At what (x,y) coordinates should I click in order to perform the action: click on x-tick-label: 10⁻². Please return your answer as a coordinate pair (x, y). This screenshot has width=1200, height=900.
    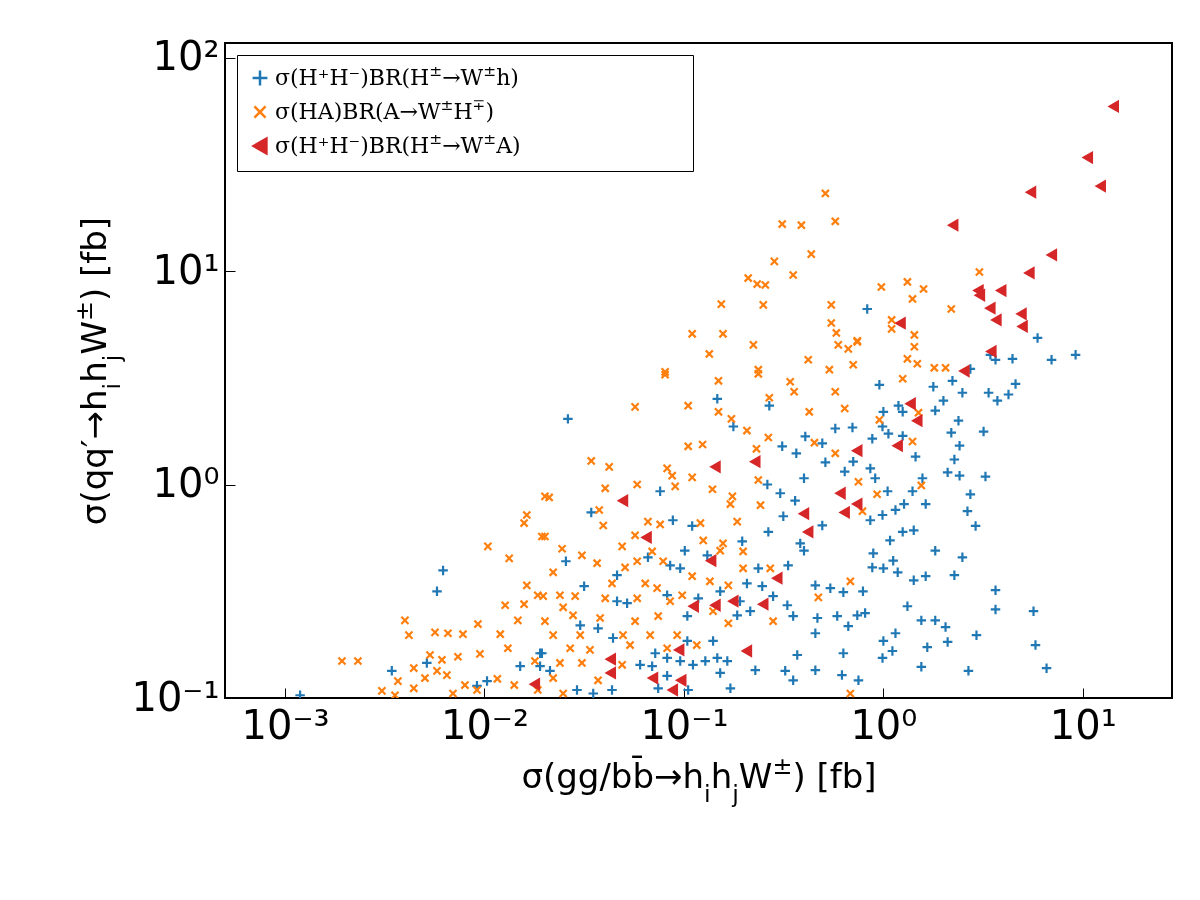
    Looking at the image, I should click on (485, 724).